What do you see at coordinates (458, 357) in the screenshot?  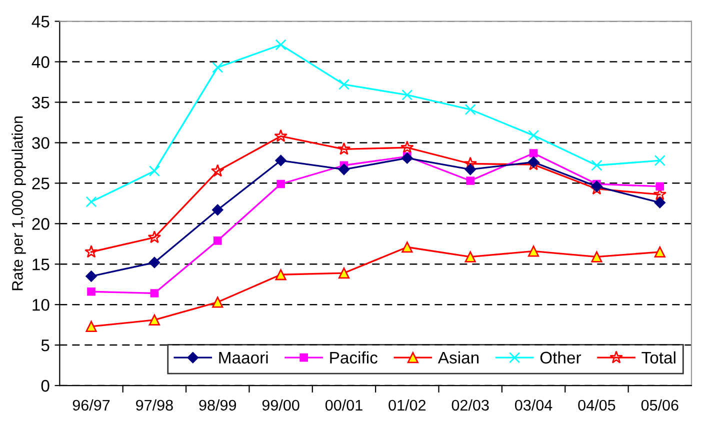 I see `legend-label: Asian` at bounding box center [458, 357].